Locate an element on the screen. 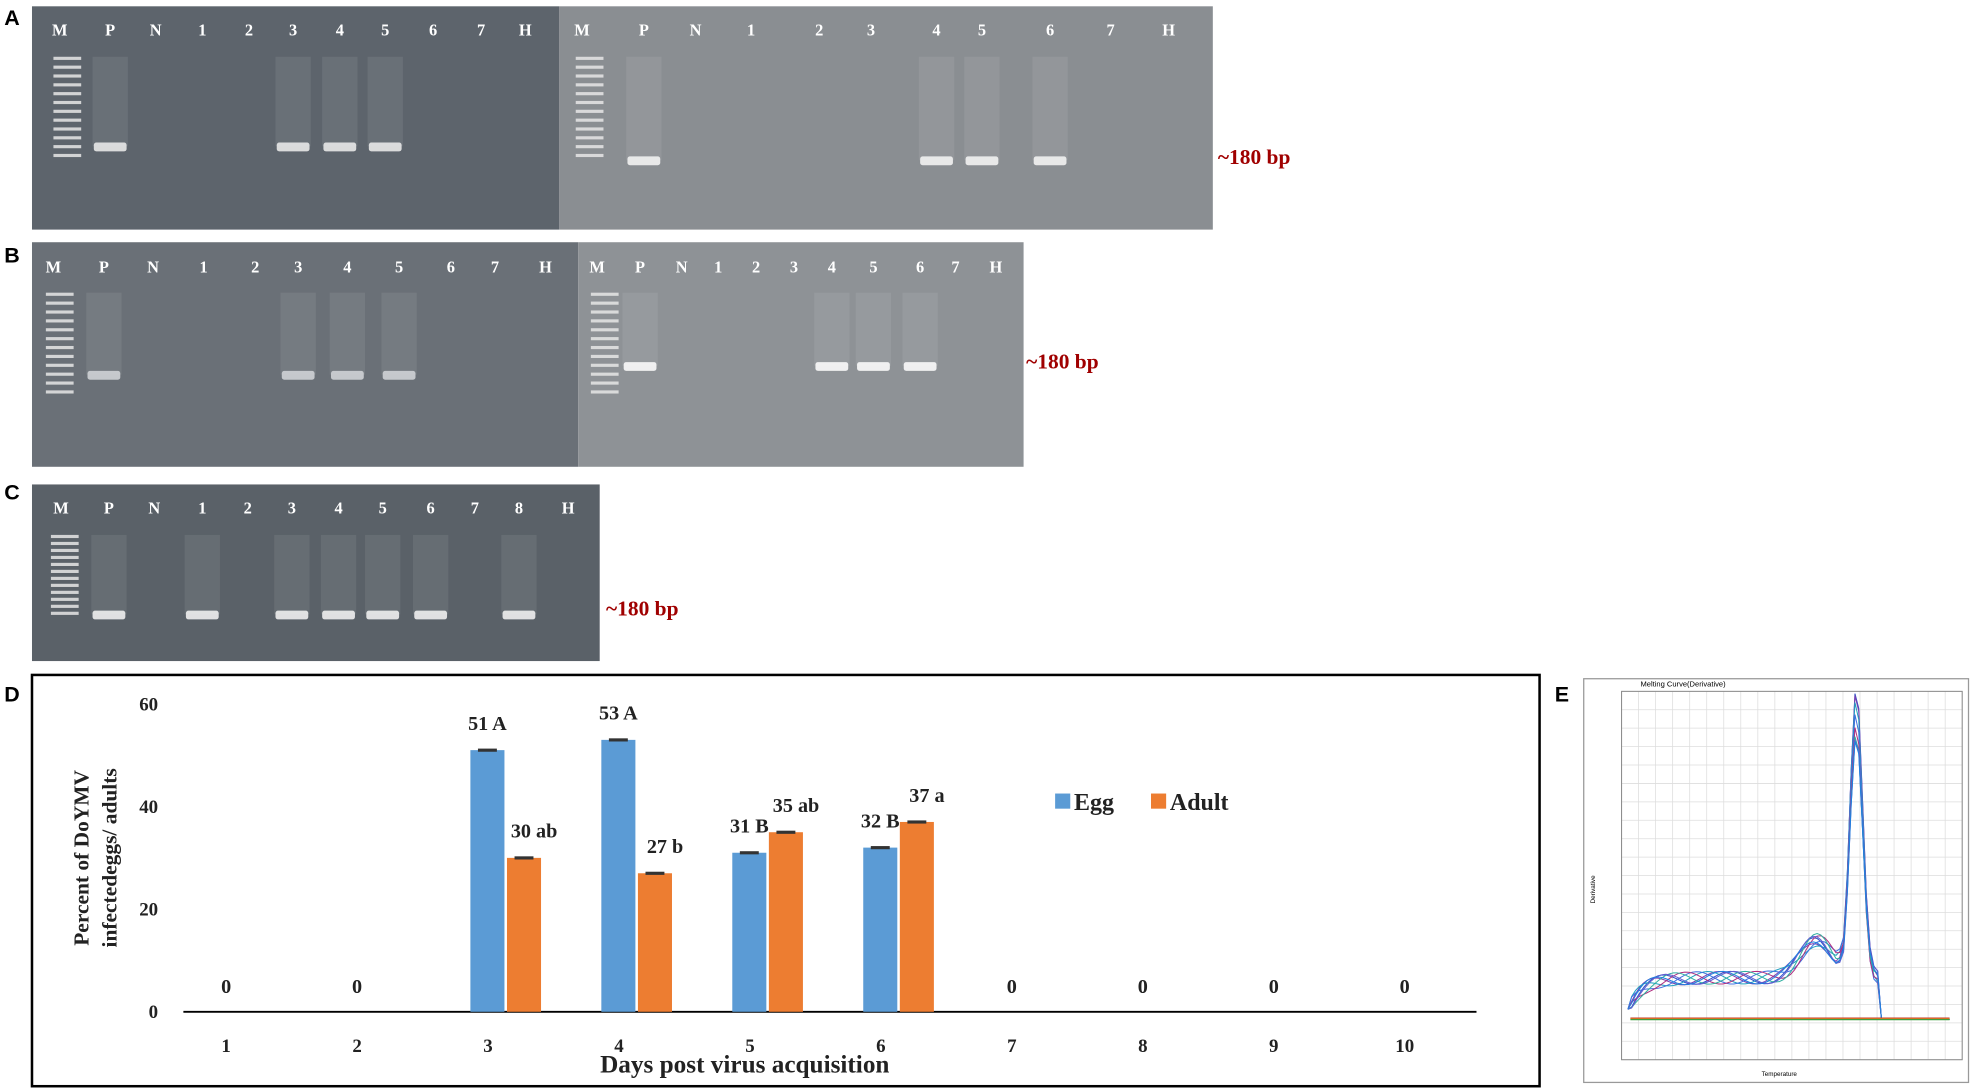  x-tick-label: 9 is located at coordinates (1273, 1046).